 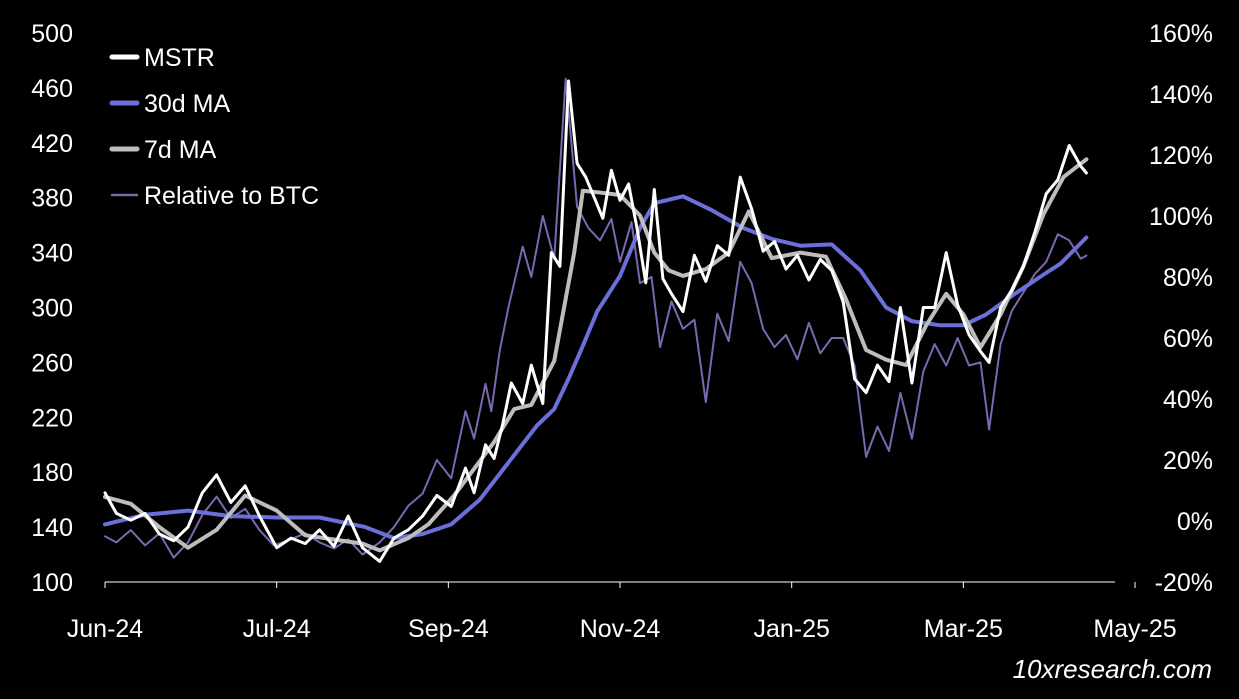 I want to click on x-tick-label: Jun-24, so click(x=105, y=629).